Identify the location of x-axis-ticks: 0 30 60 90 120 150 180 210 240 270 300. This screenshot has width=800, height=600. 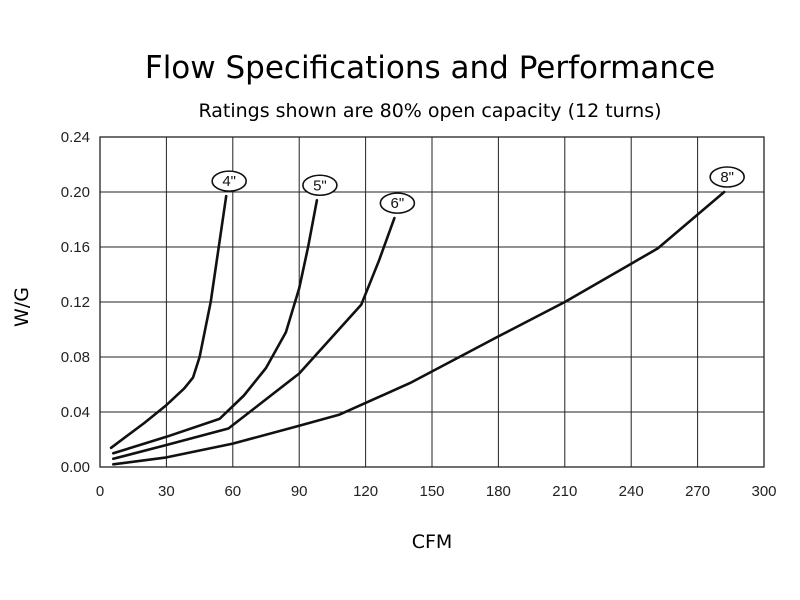
(436, 491).